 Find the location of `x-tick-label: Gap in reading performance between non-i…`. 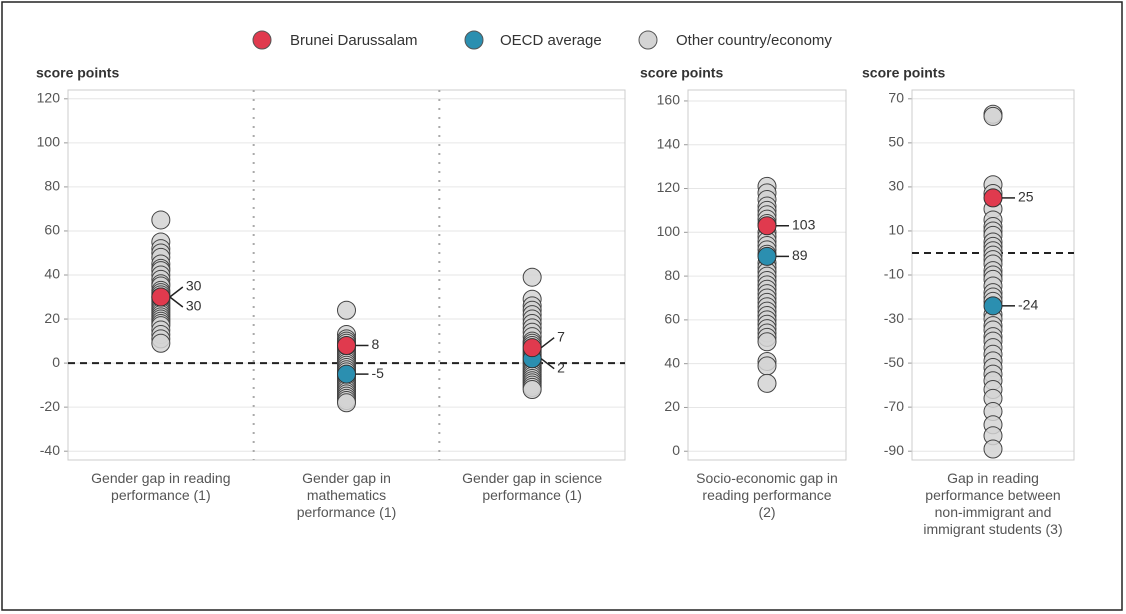

x-tick-label: Gap in reading performance between non-i… is located at coordinates (993, 503).